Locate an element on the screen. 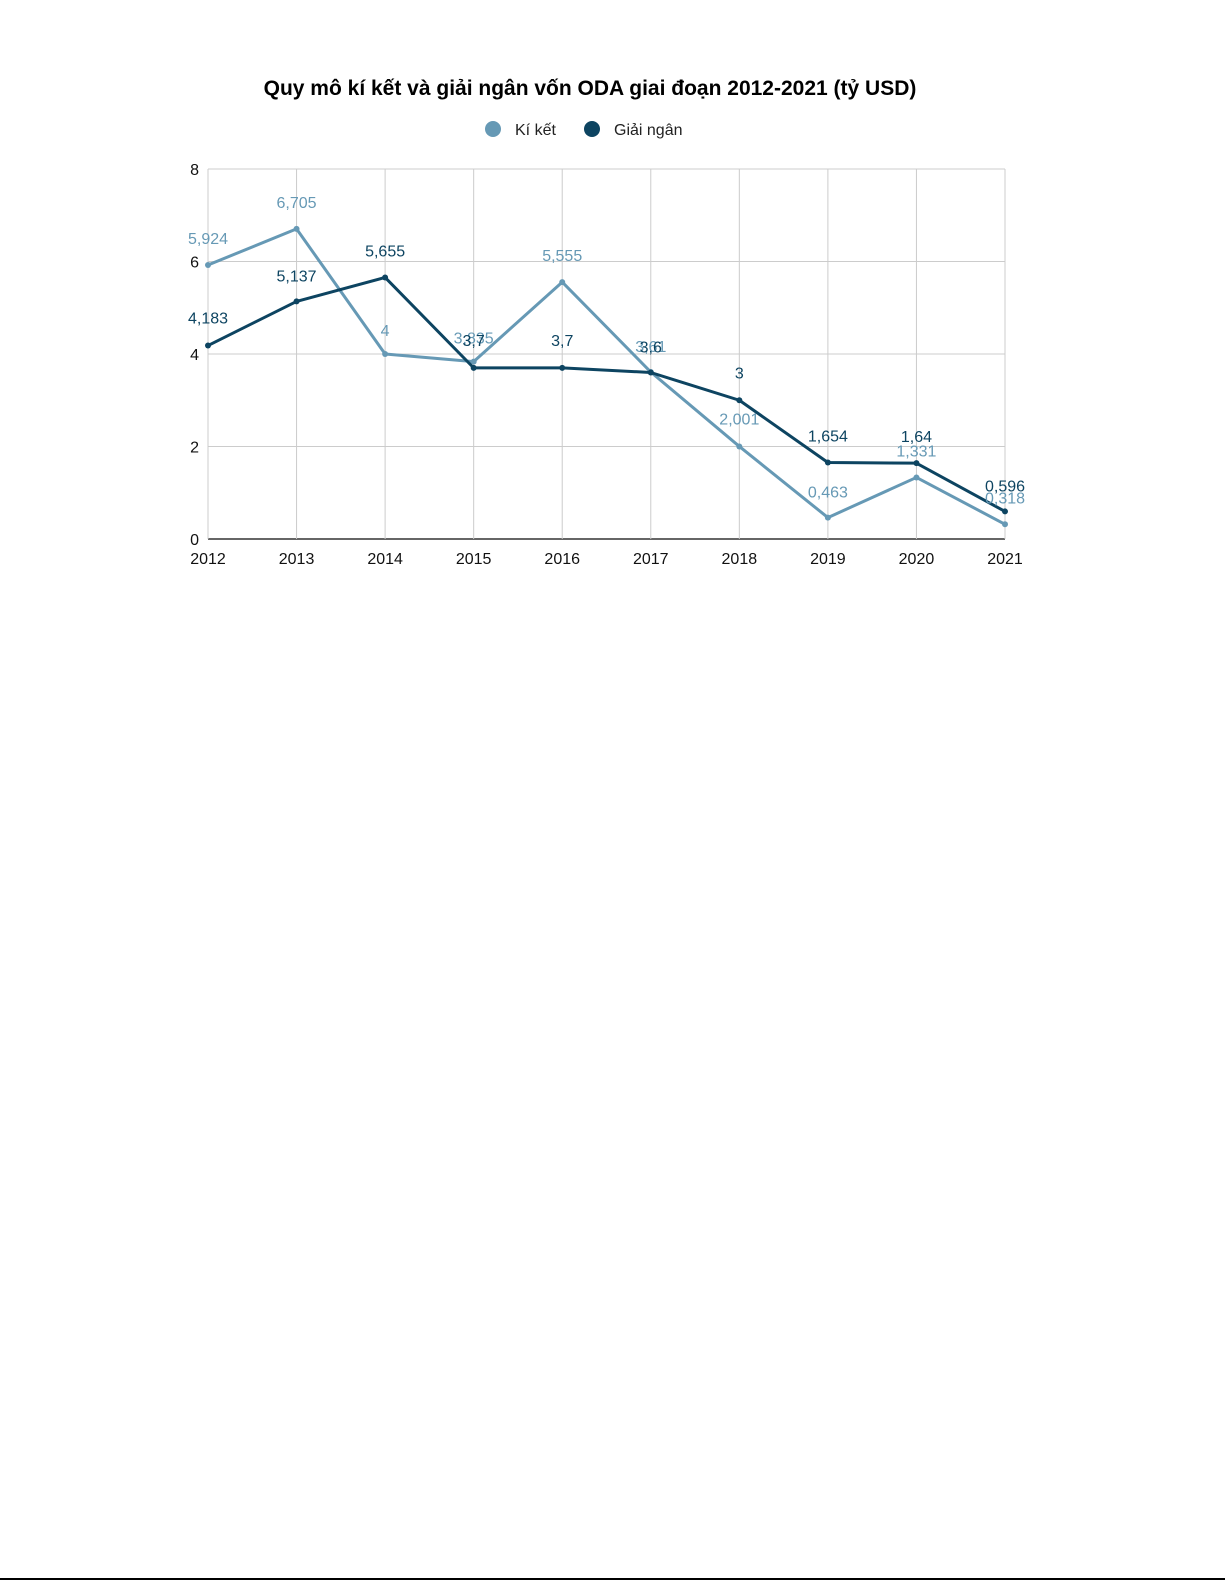  series-line-giai-ngan is located at coordinates (606, 394).